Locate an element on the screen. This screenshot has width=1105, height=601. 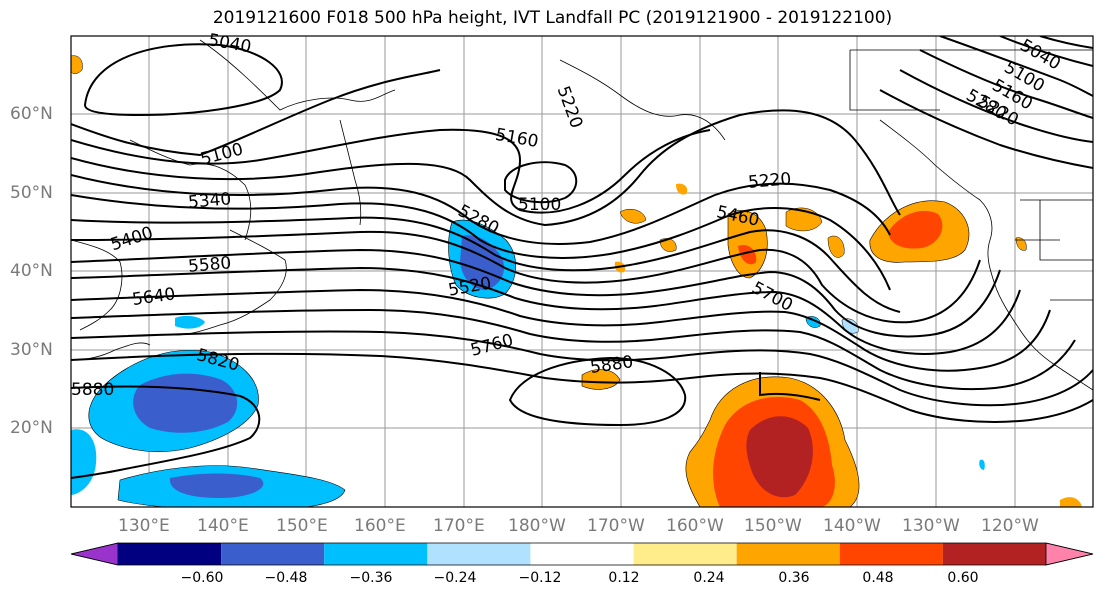
lon-label: 120°W is located at coordinates (1010, 526).